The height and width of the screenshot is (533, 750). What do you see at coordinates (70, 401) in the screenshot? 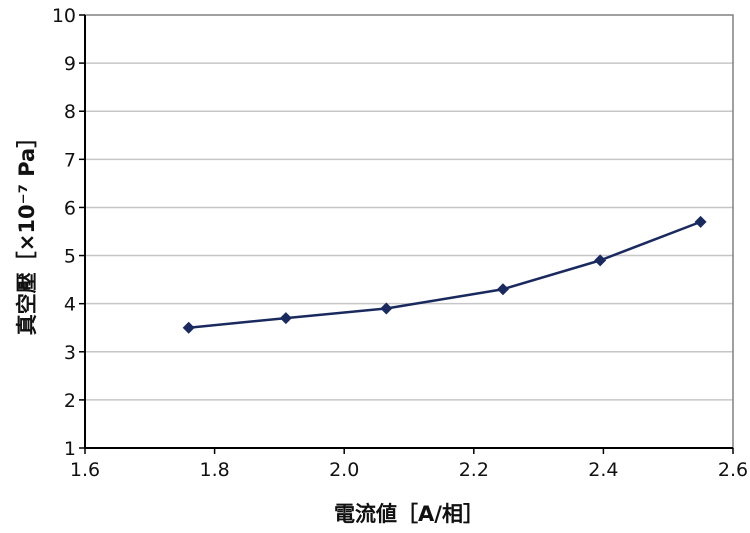
I see `y-tick-label: 2` at bounding box center [70, 401].